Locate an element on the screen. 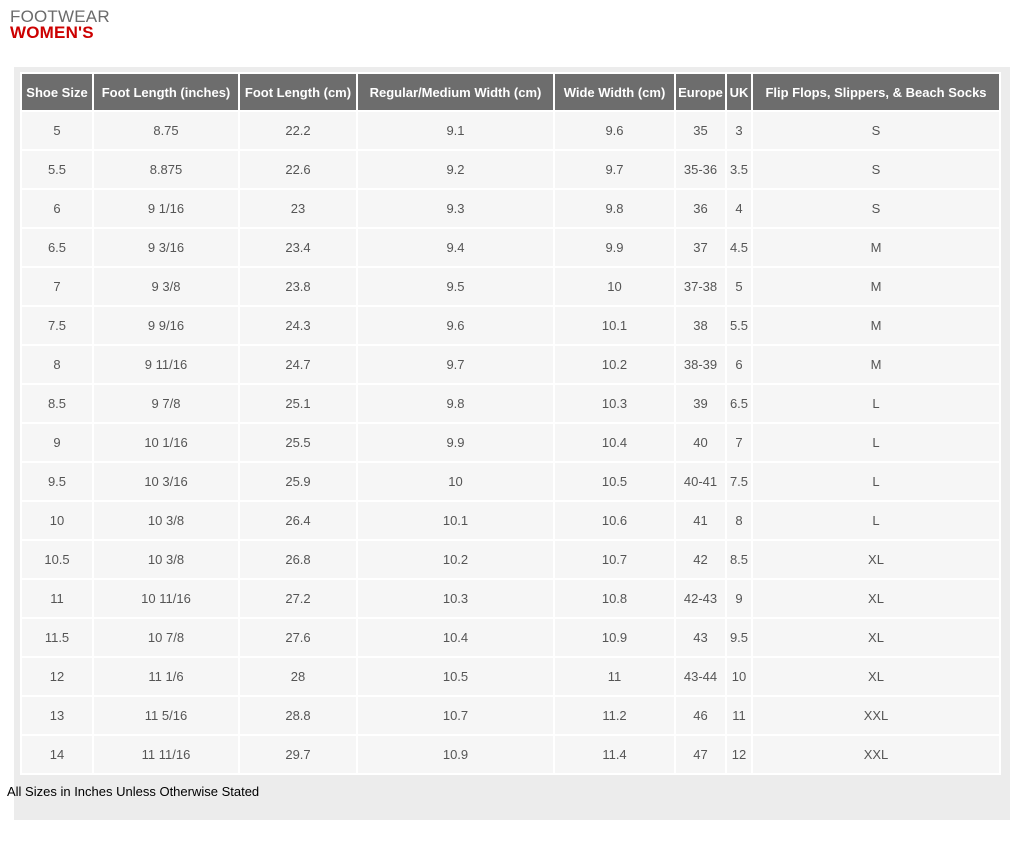 This screenshot has width=1024, height=842. table-cell: 38 is located at coordinates (700, 325).